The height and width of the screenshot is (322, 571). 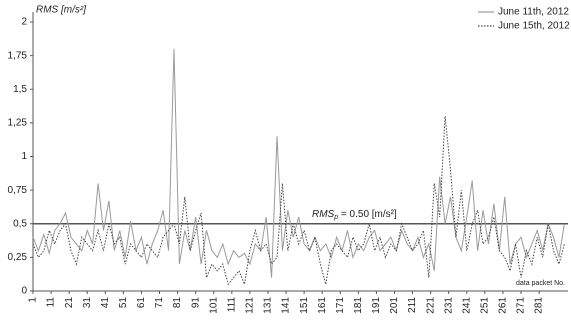 I want to click on x-tick-label: 221, so click(x=430, y=305).